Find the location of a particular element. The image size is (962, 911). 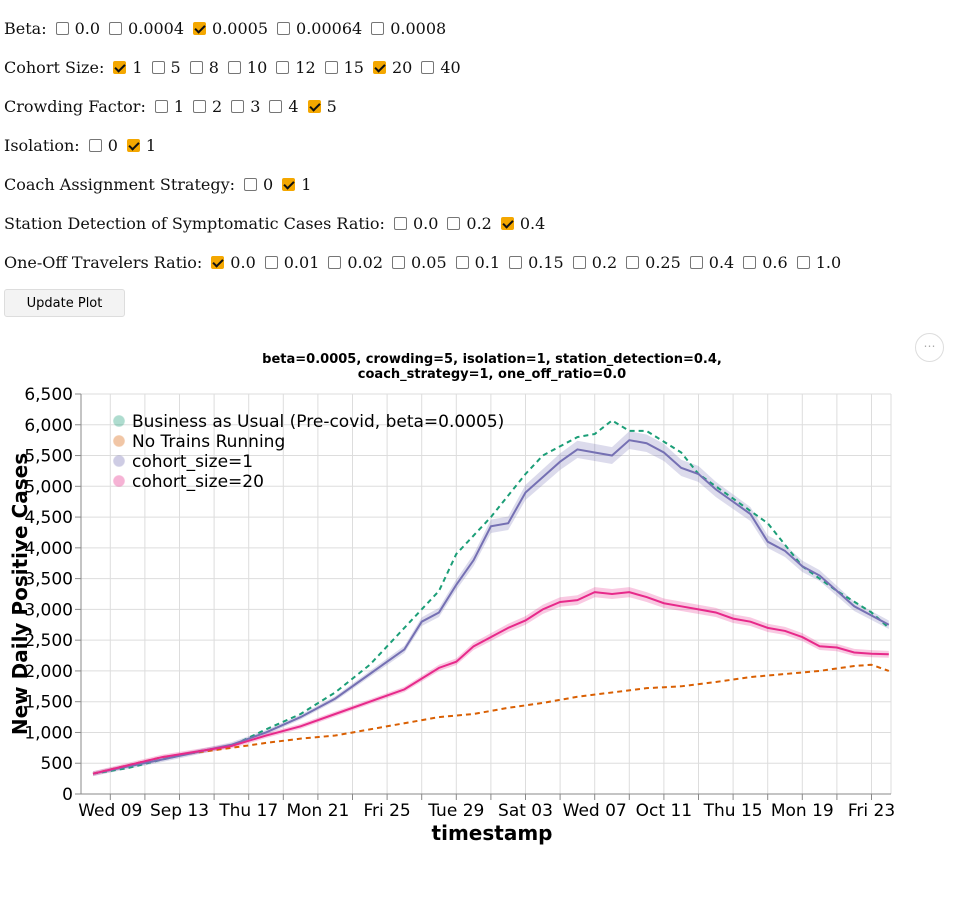

option-label: 0.25 is located at coordinates (663, 262).